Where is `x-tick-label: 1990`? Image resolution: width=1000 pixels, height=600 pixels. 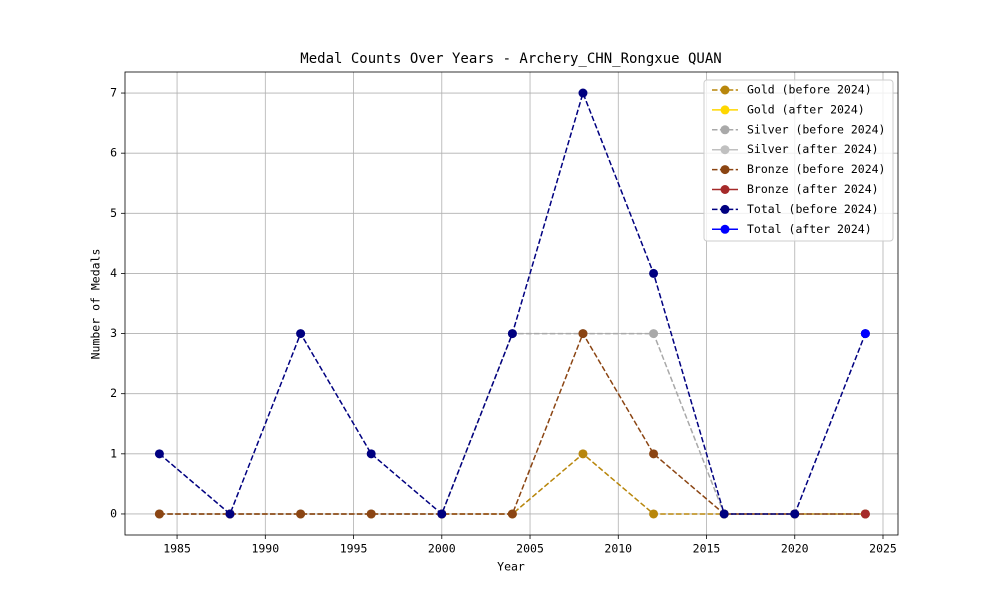
x-tick-label: 1990 is located at coordinates (265, 549).